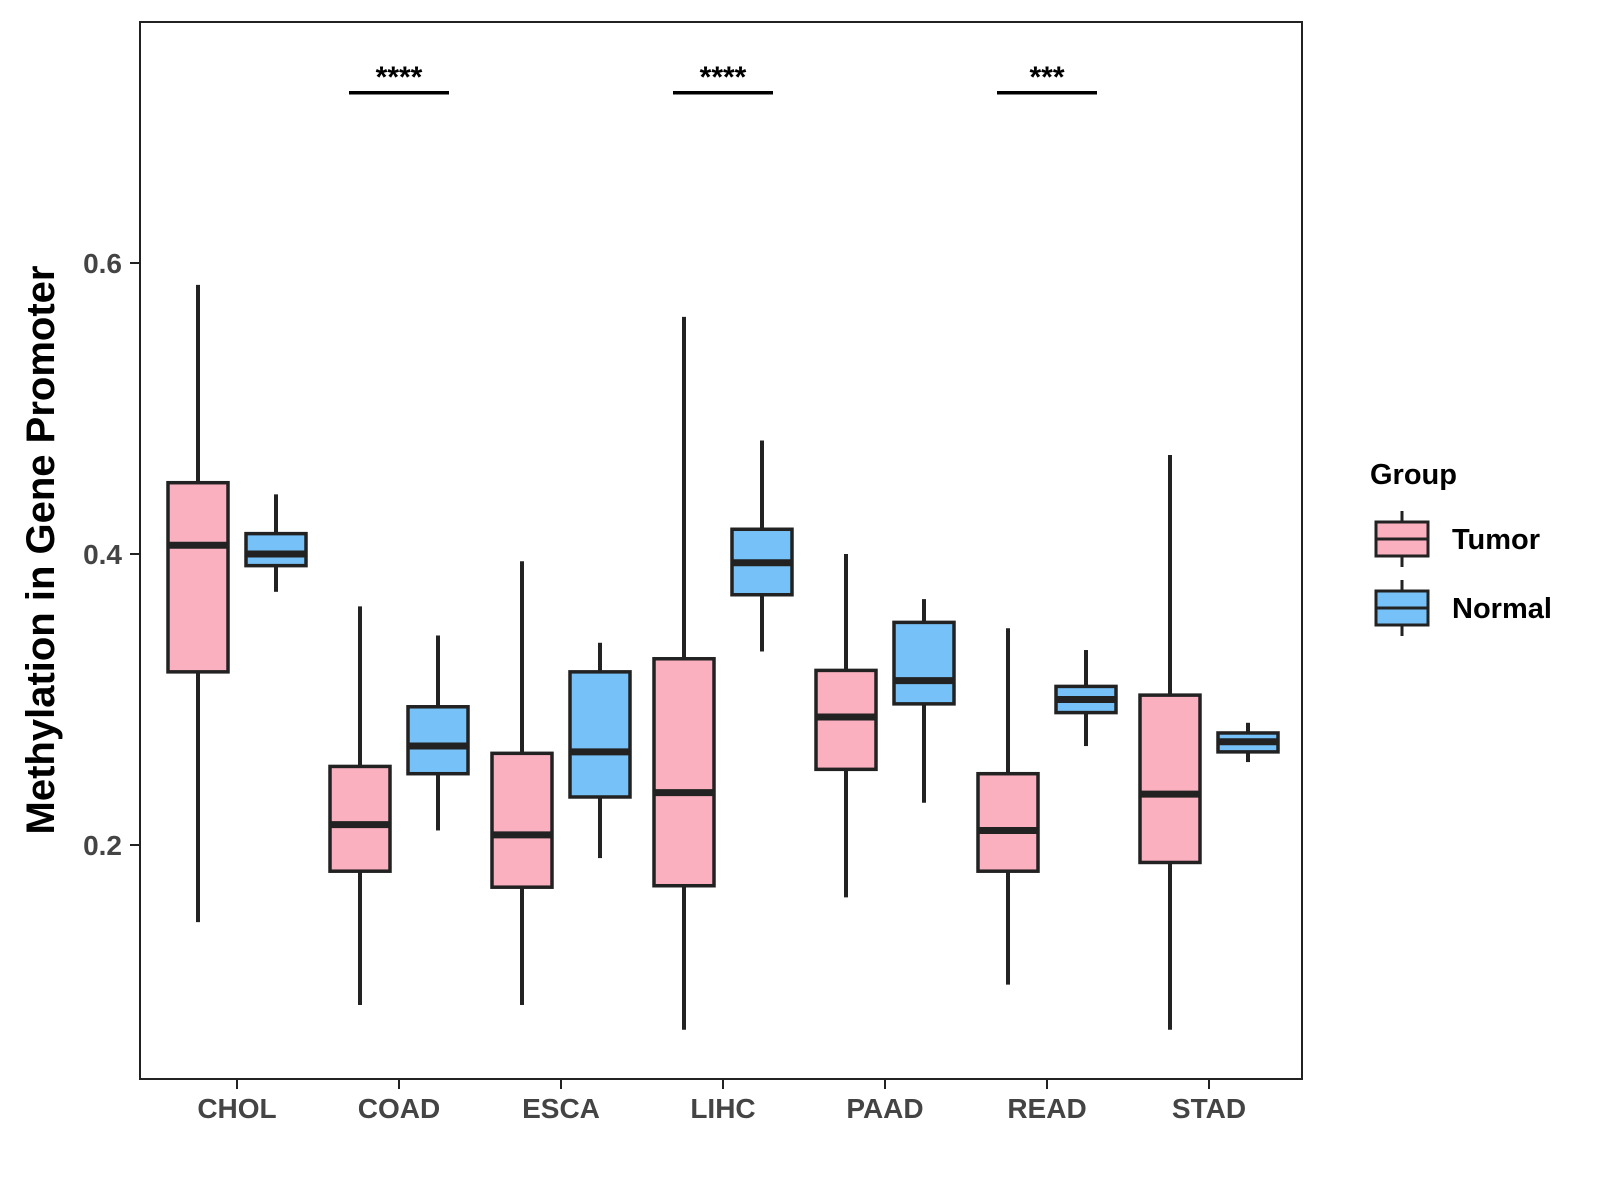 The image size is (1600, 1200). I want to click on legend-label: Tumor, so click(1496, 540).